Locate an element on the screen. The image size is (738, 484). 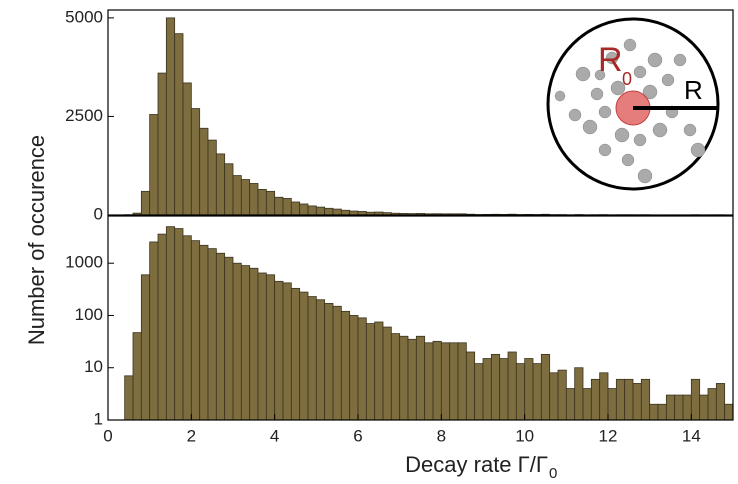
outer-radius-label: R is located at coordinates (693, 90).